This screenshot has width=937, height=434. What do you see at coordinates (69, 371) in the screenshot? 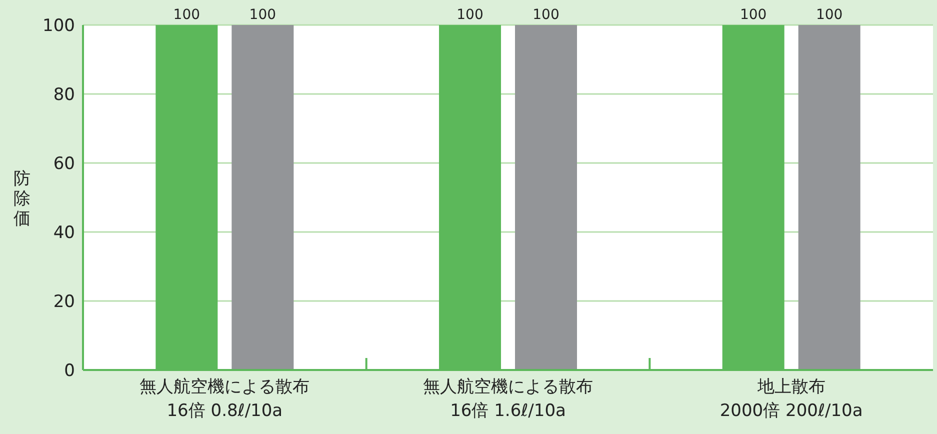
I see `y-tick-label: 0` at bounding box center [69, 371].